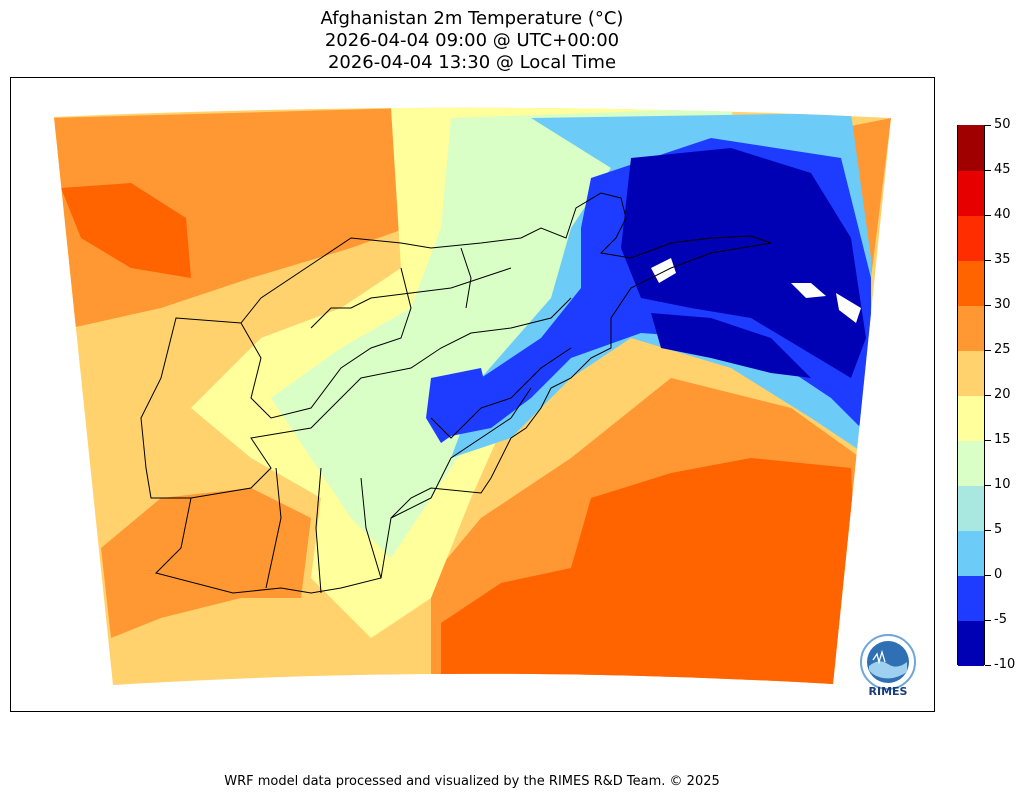 This screenshot has width=1026, height=799. I want to click on region-cold-hindukush, so click(458, 405).